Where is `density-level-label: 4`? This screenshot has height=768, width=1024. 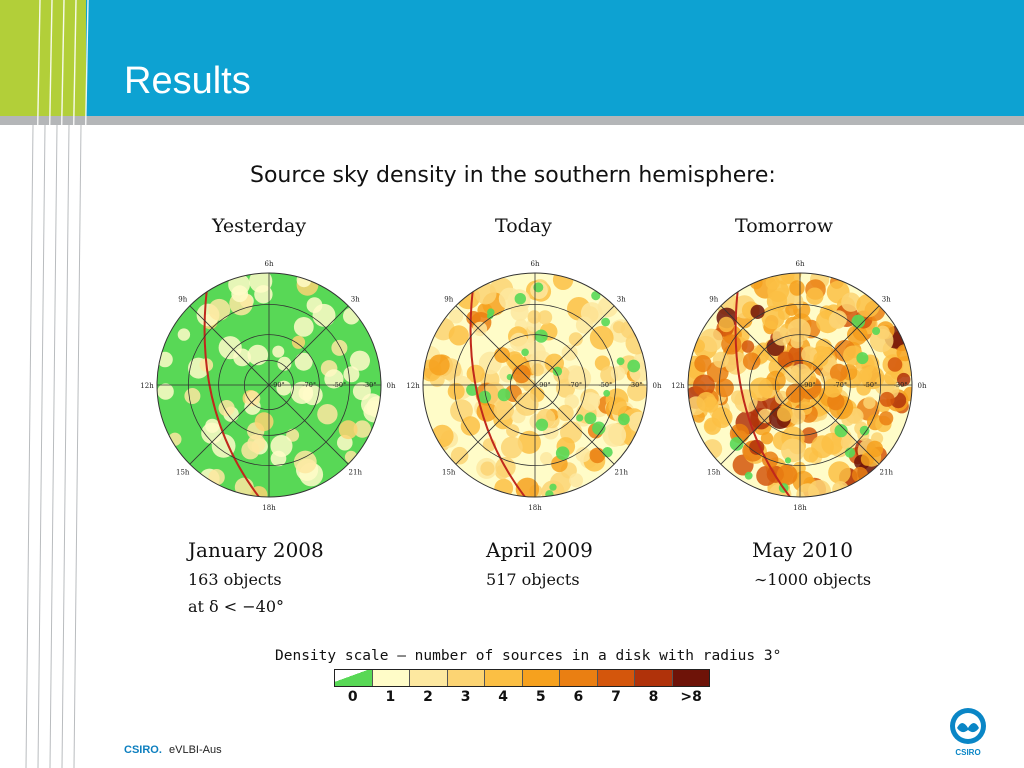
density-level-label: 4 is located at coordinates (503, 697).